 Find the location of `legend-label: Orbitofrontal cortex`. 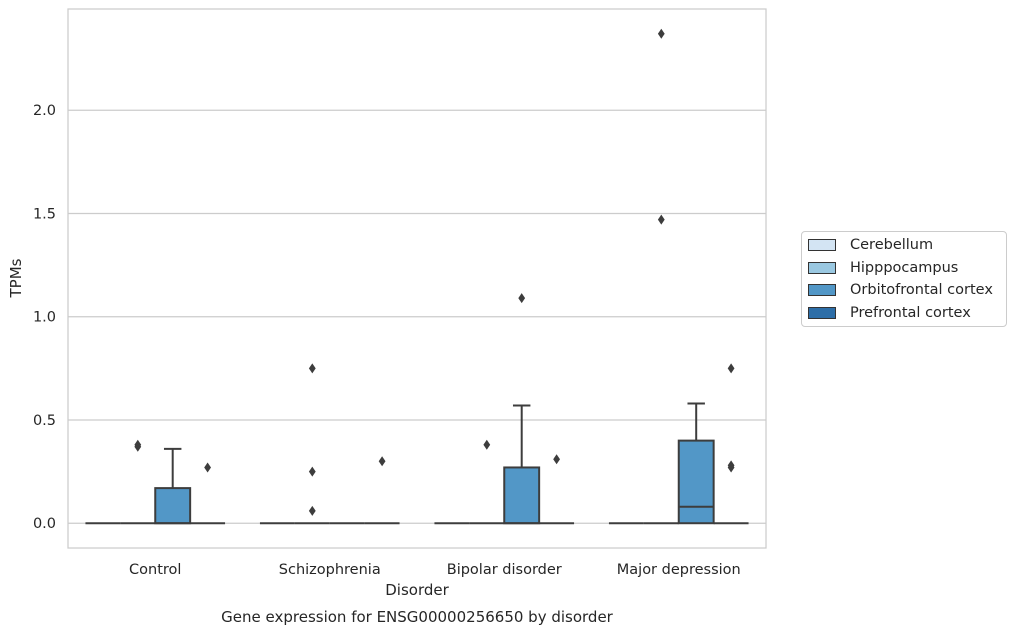

legend-label: Orbitofrontal cortex is located at coordinates (921, 290).